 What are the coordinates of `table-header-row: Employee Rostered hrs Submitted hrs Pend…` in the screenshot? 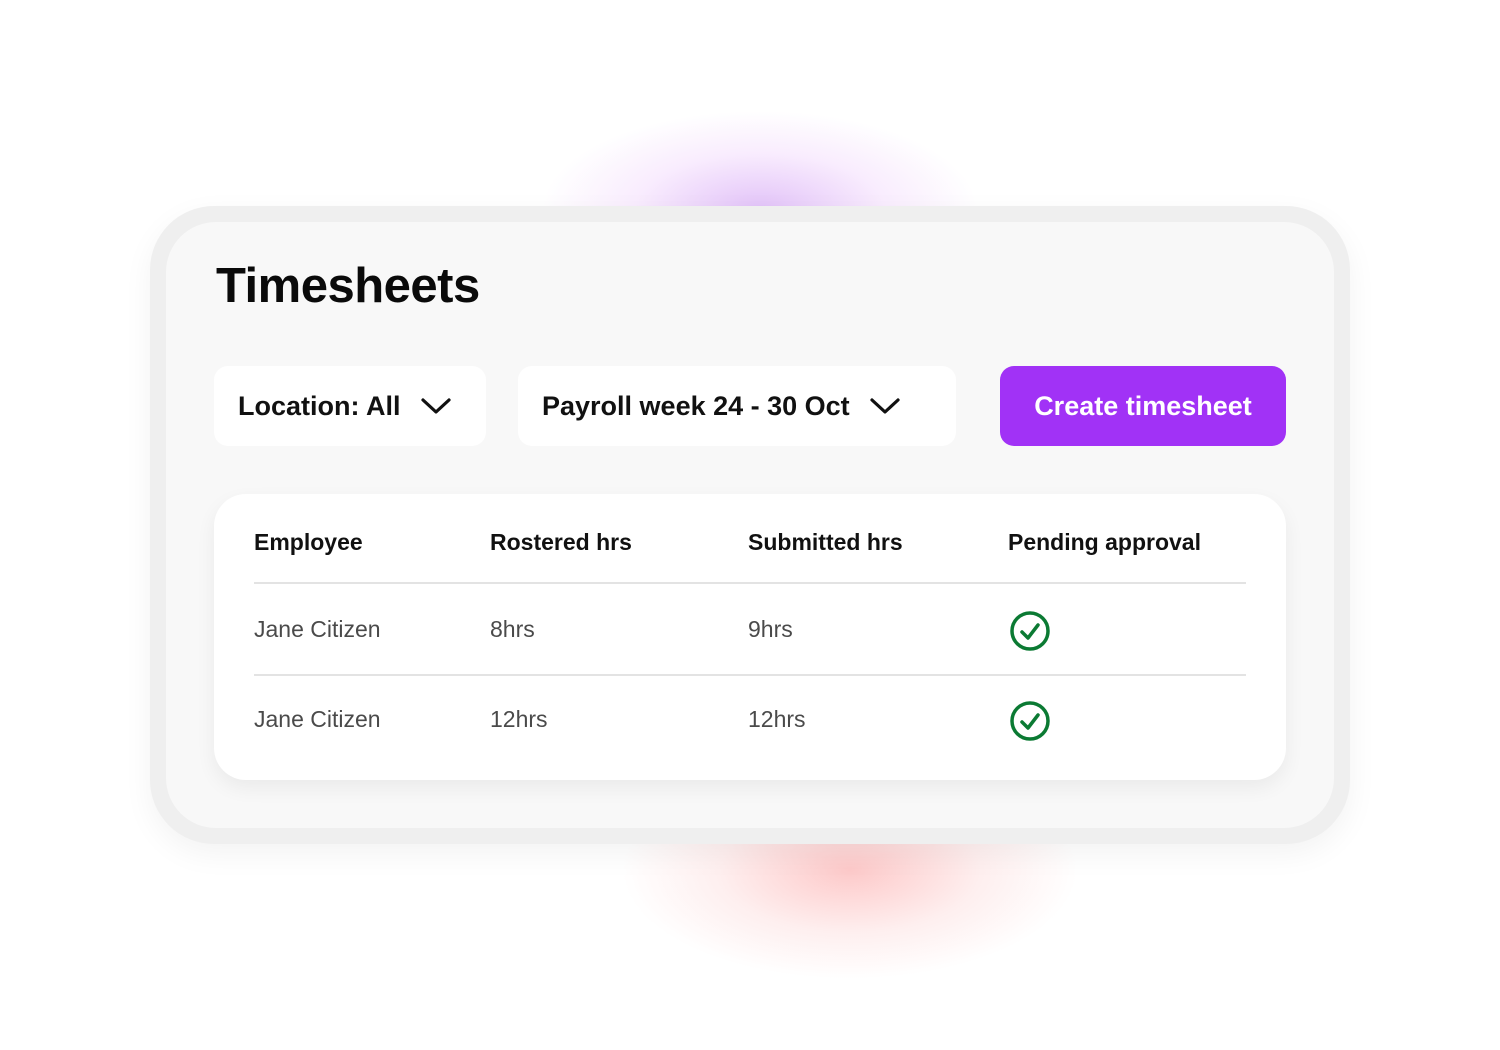 It's located at (750, 543).